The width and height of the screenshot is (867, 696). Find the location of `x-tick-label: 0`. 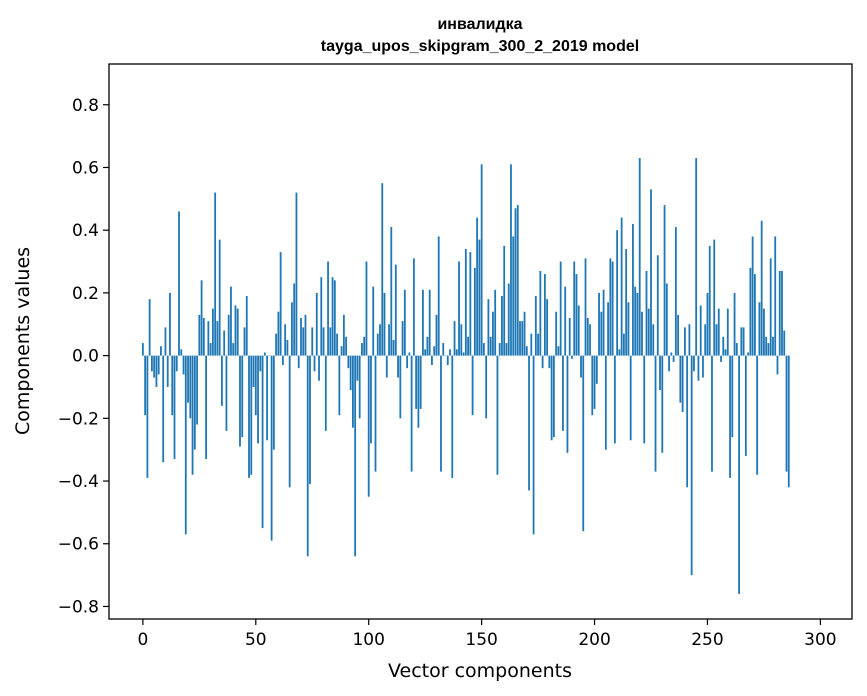

x-tick-label: 0 is located at coordinates (142, 640).